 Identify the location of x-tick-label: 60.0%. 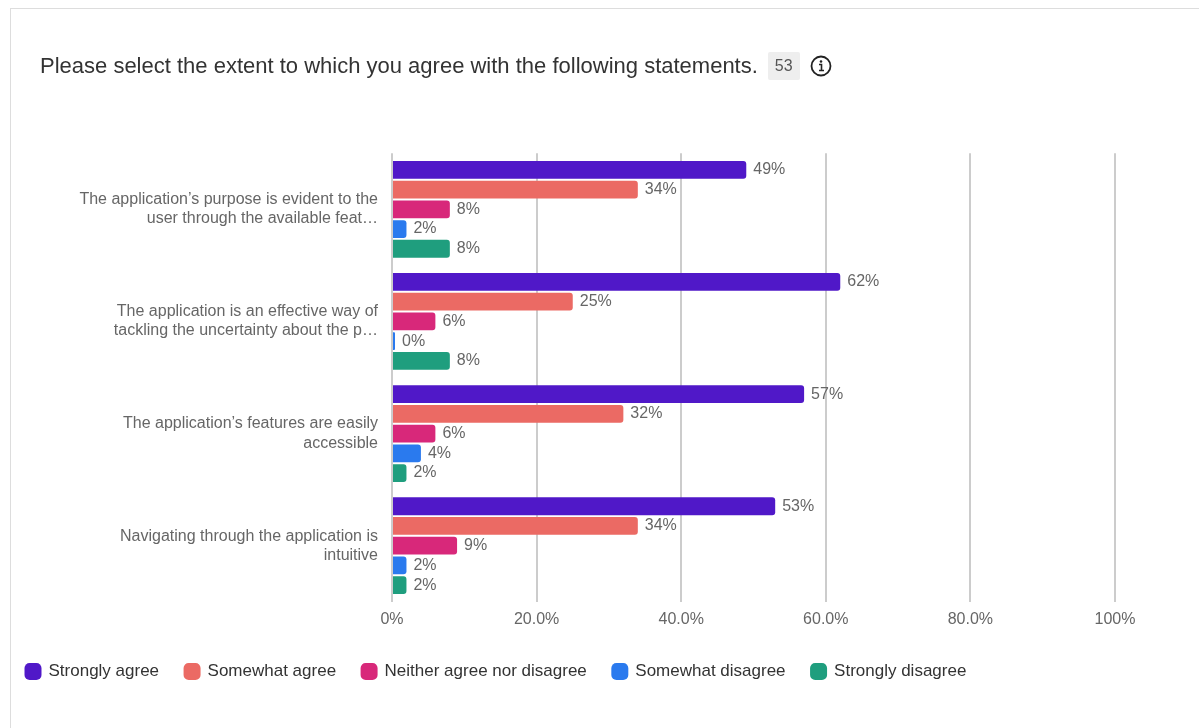
(826, 618).